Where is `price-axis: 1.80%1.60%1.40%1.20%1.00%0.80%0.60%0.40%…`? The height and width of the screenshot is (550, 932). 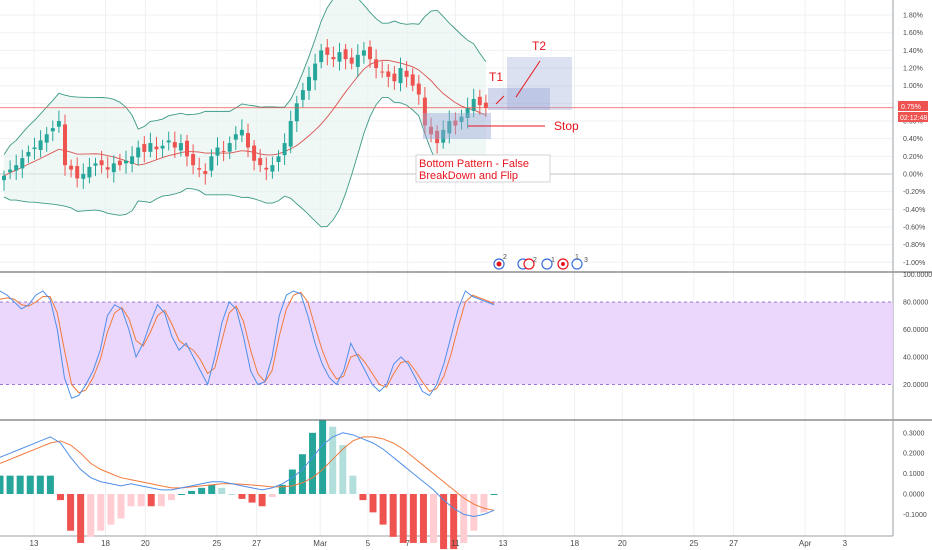
price-axis: 1.80%1.60%1.40%1.20%1.00%0.80%0.60%0.40%… is located at coordinates (914, 140).